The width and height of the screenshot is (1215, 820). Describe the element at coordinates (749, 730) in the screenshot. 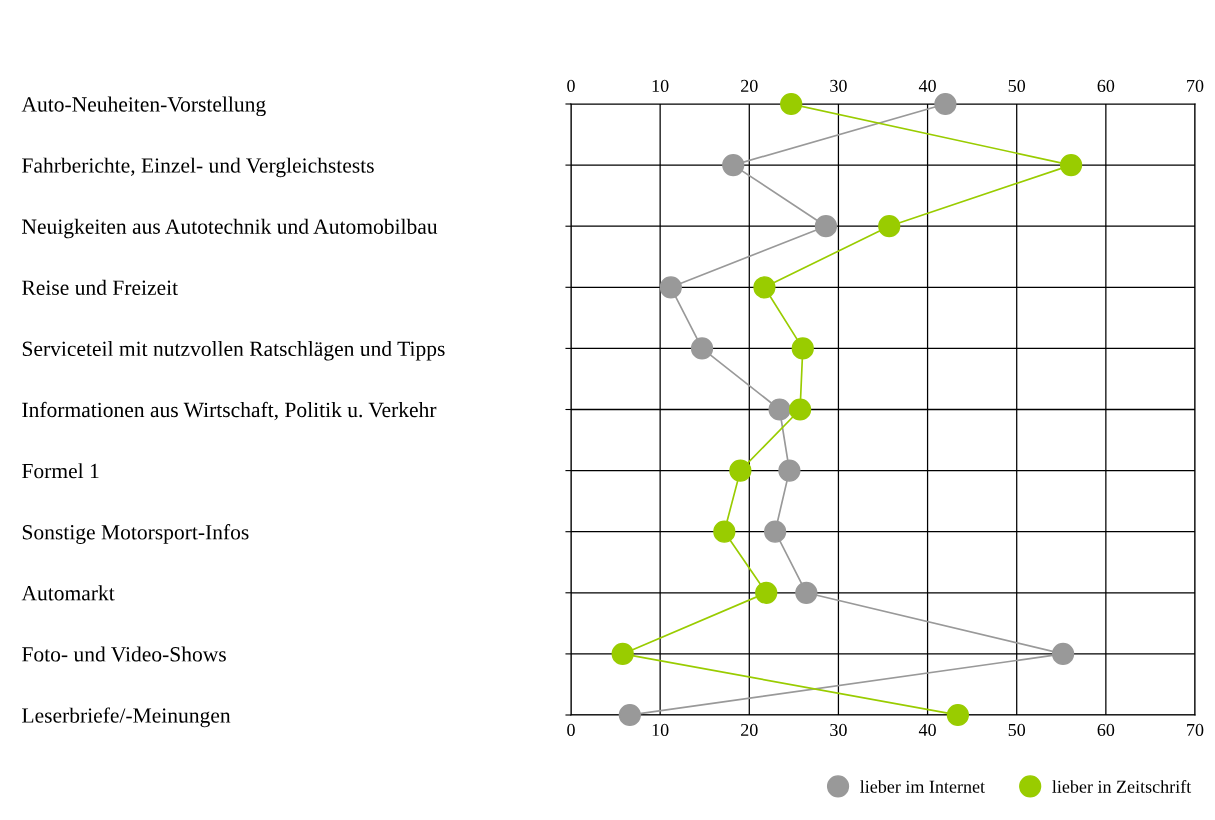

I see `x-tick-label: 20` at that location.